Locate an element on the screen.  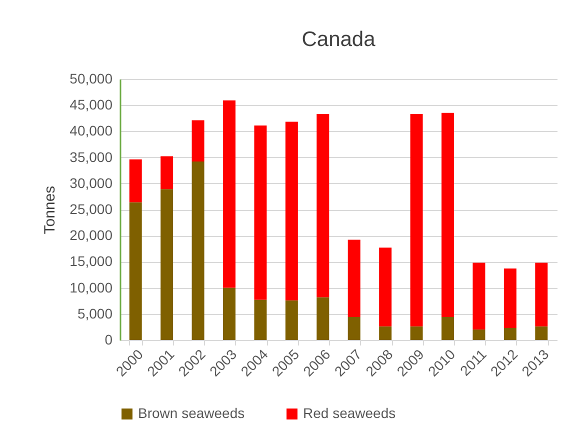
y-tick-label: 25,000 is located at coordinates (91, 209).